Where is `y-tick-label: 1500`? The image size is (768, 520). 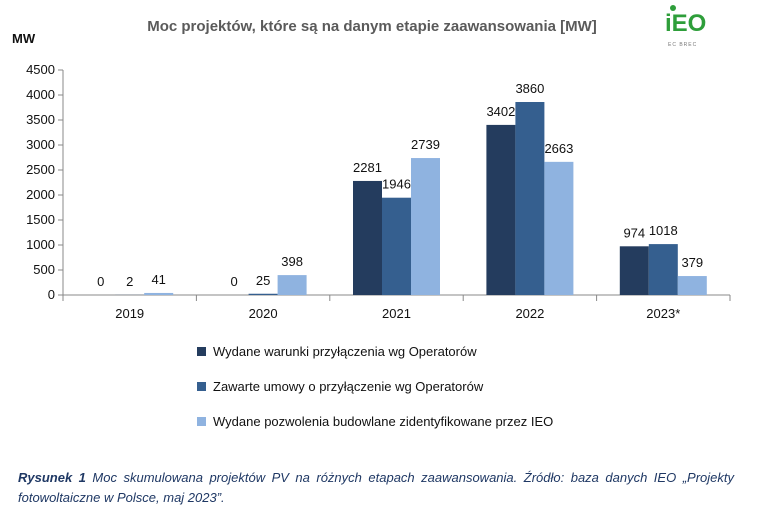
y-tick-label: 1500 is located at coordinates (40, 219).